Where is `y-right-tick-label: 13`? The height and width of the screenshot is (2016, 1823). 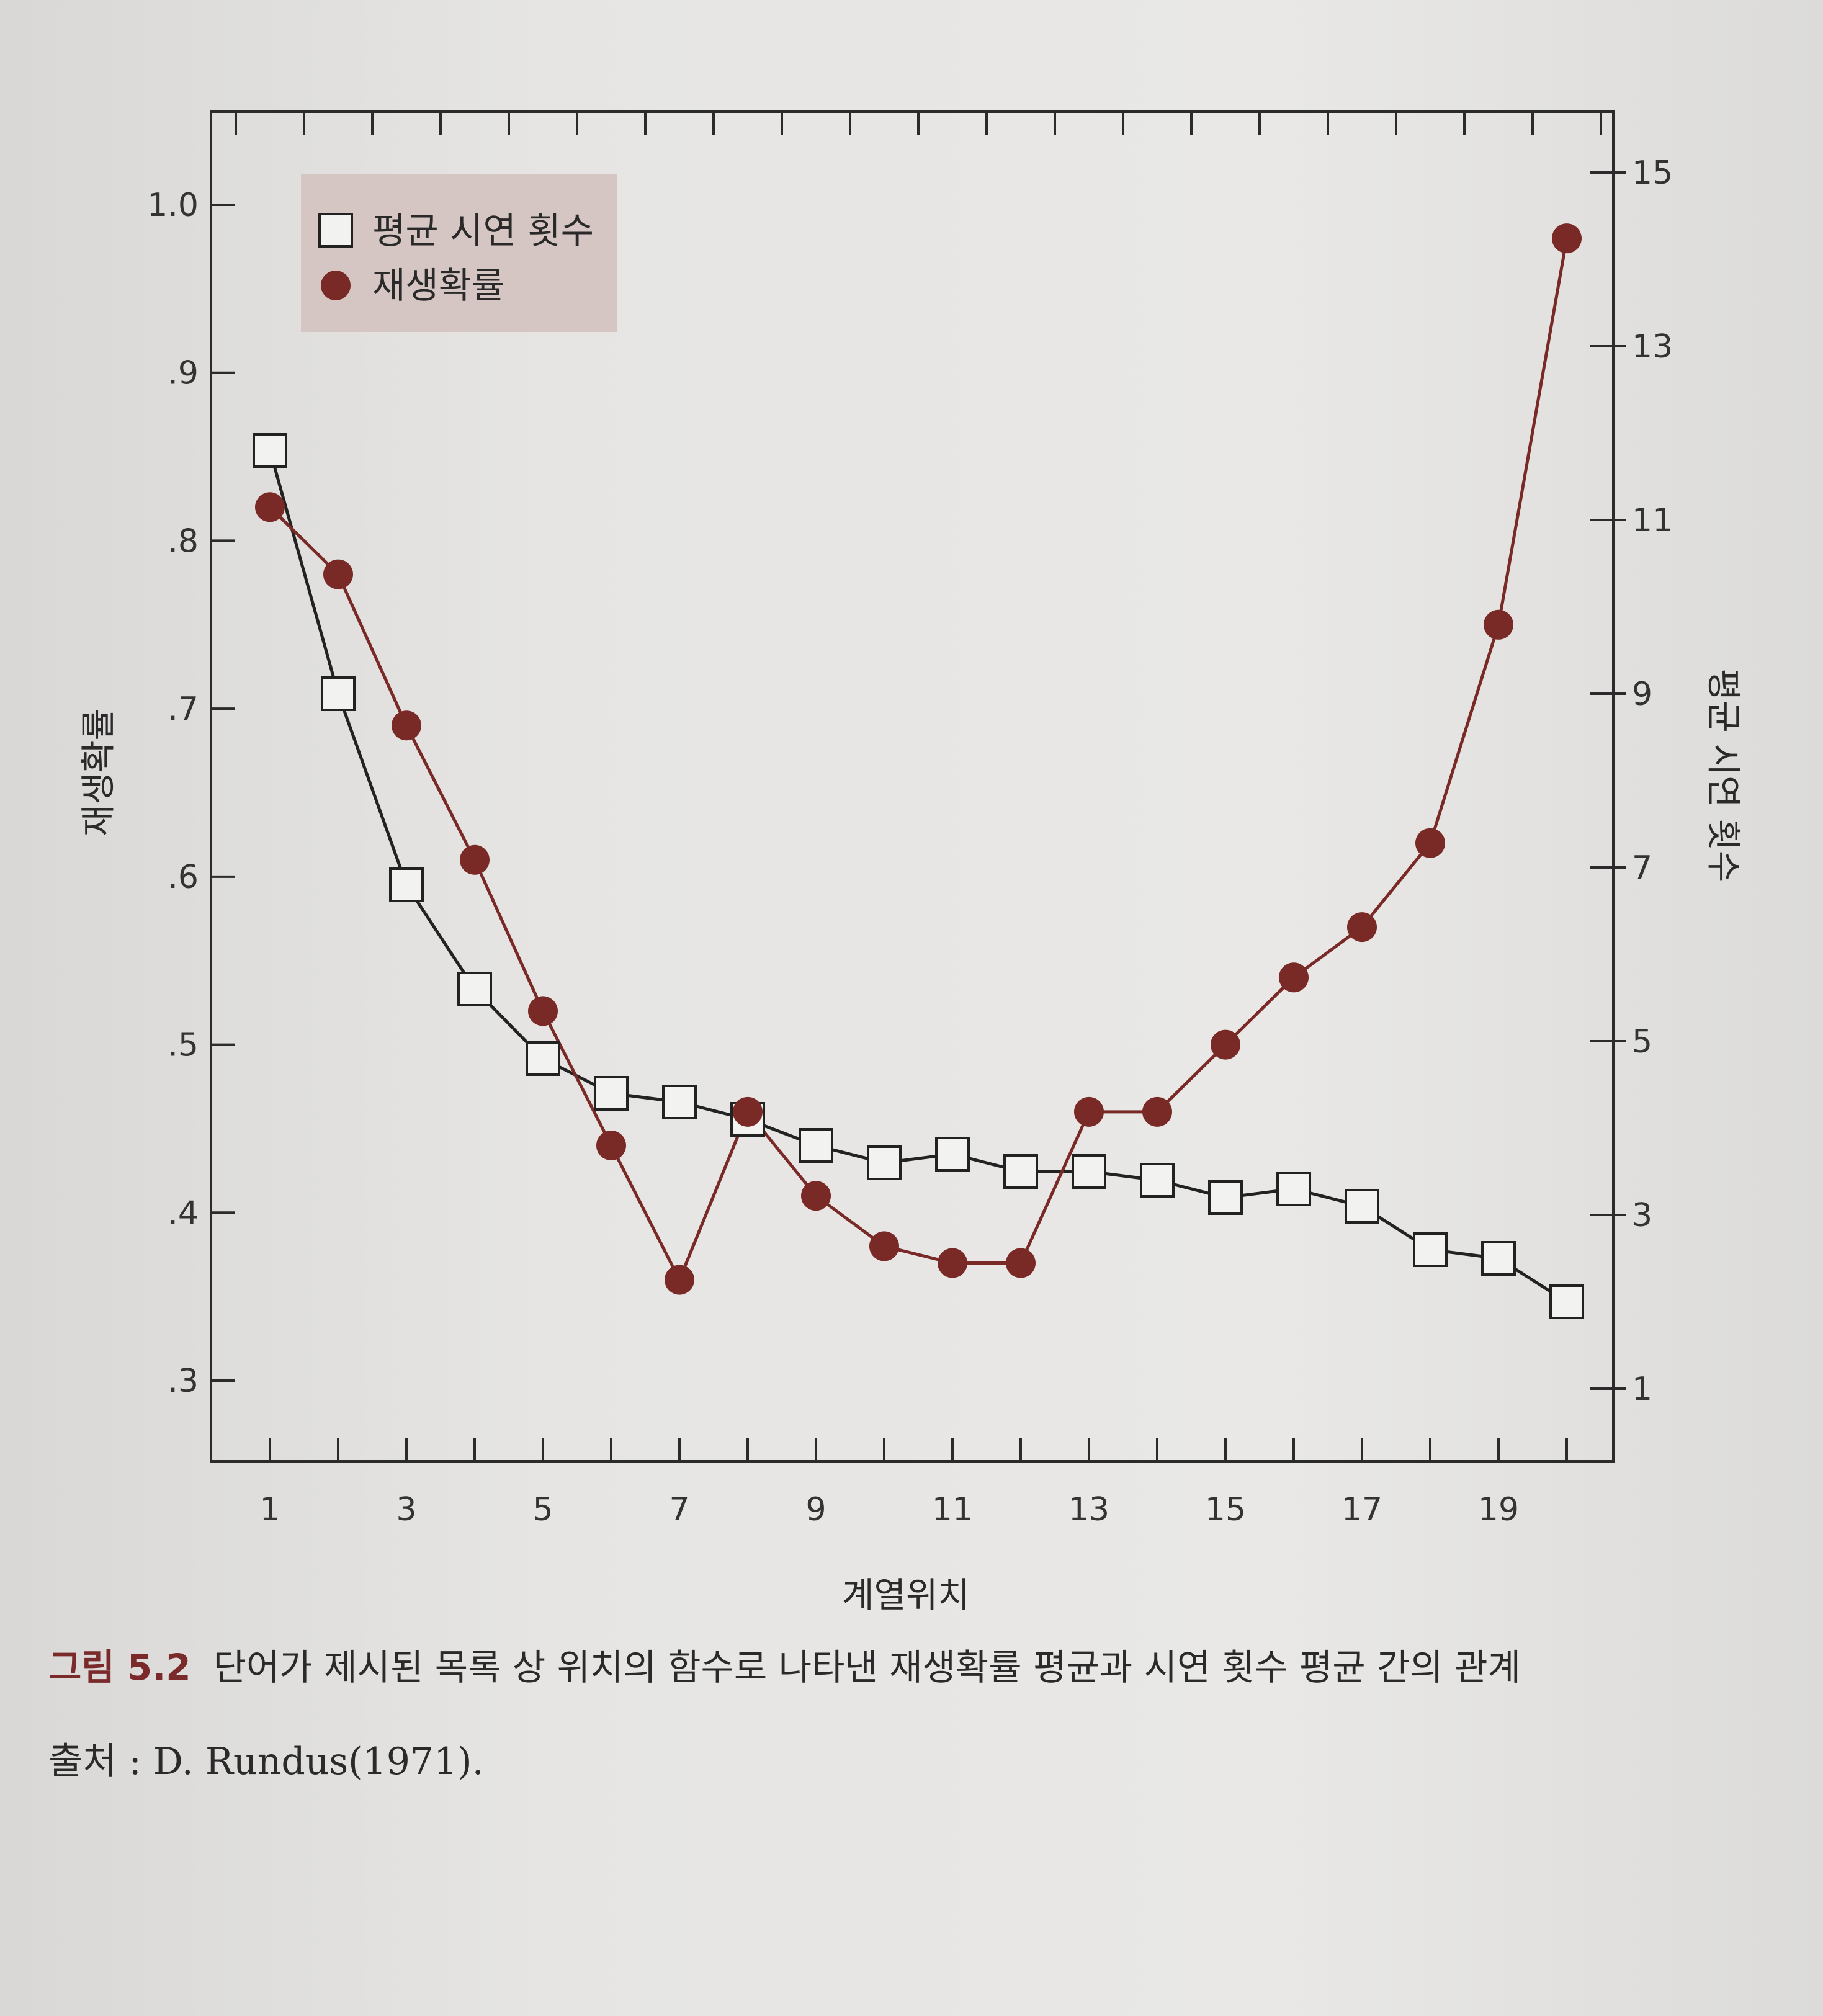 y-right-tick-label: 13 is located at coordinates (1652, 346).